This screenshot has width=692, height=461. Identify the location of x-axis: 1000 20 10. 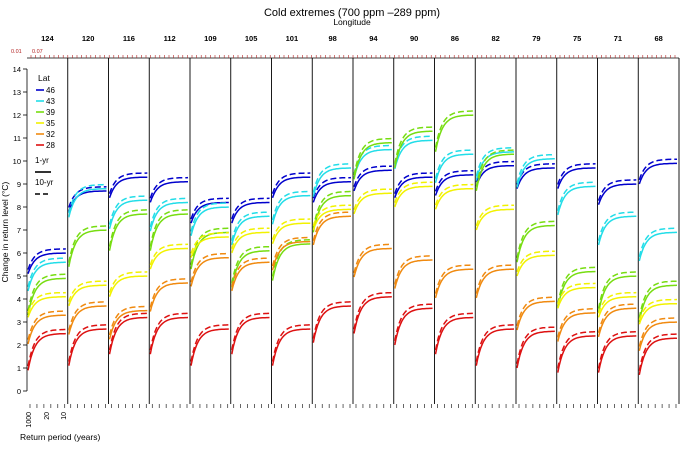
(351, 416).